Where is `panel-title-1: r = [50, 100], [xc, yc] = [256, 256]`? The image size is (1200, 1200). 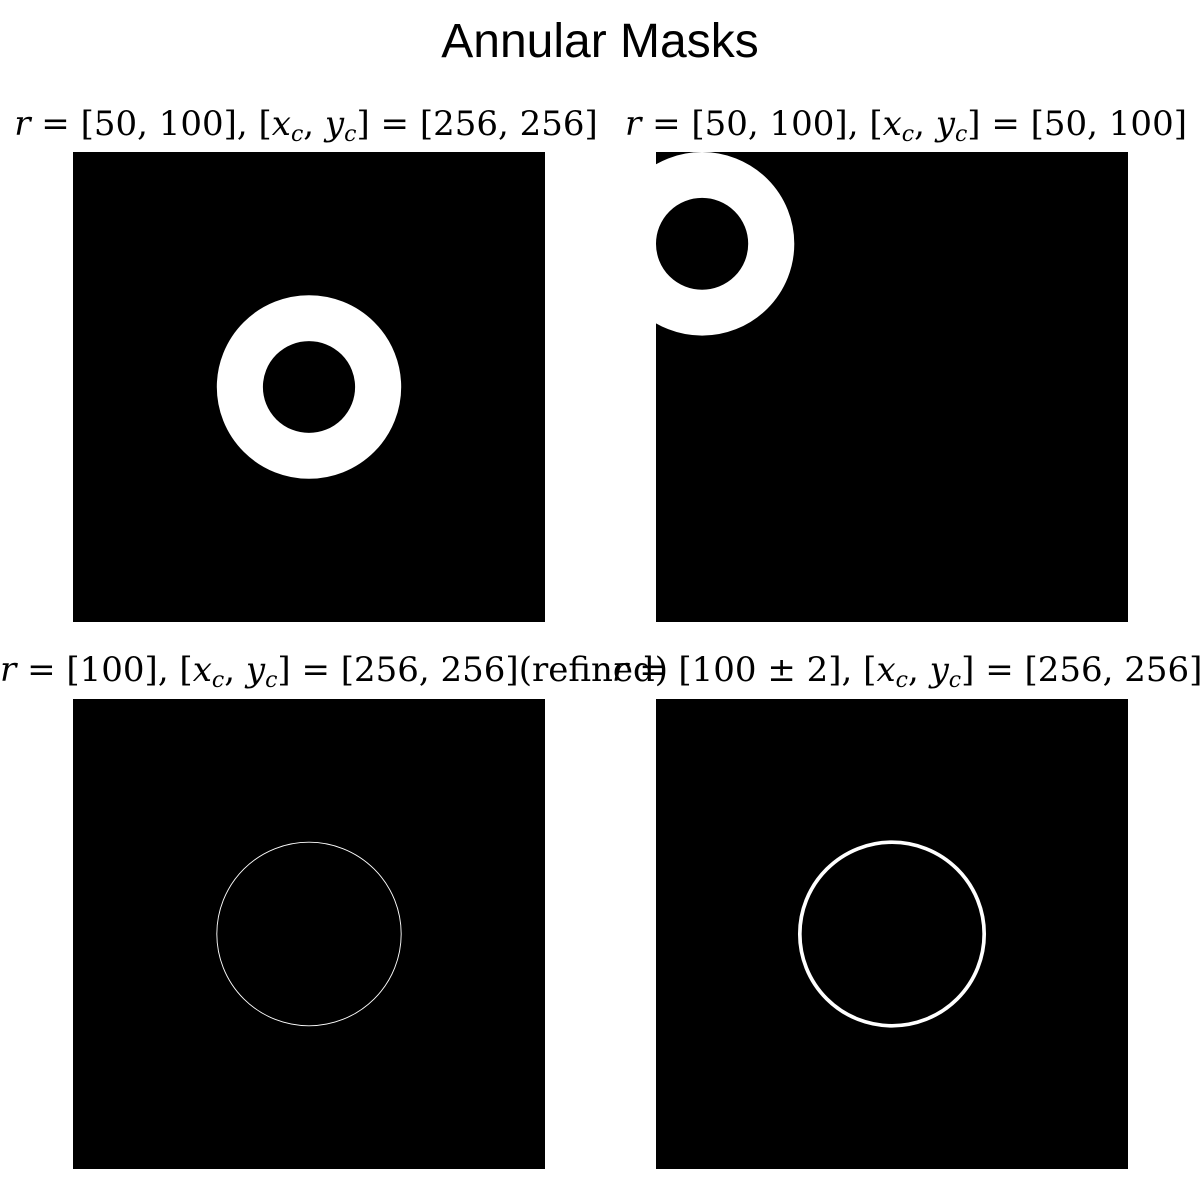 panel-title-1: r = [50, 100], [xc, yc] = [256, 256] is located at coordinates (306, 129).